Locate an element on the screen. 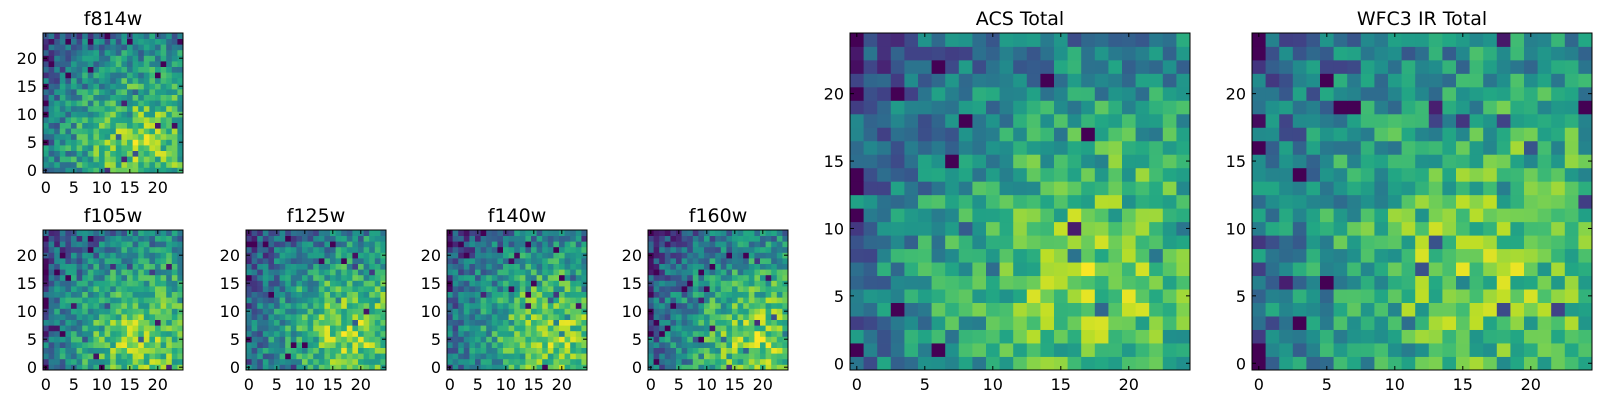  f140w-ytick-label: 5 is located at coordinates (436, 339).